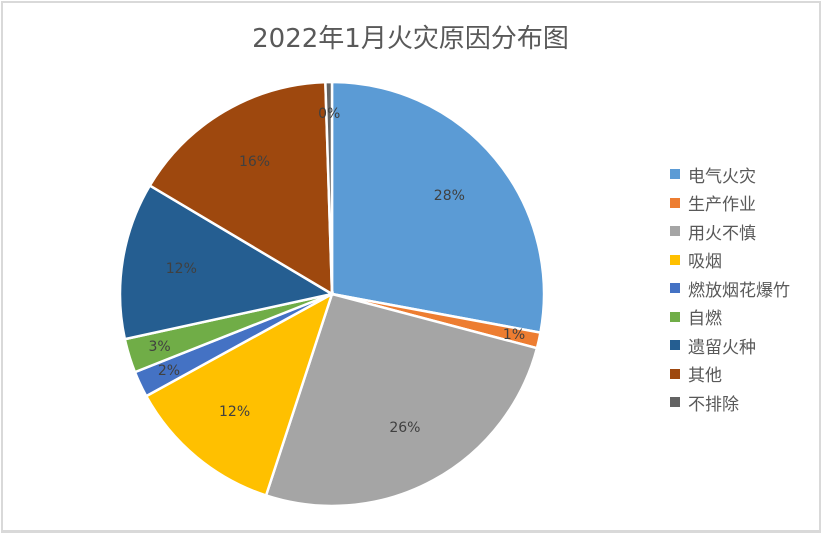 This screenshot has width=821, height=533. Describe the element at coordinates (329, 113) in the screenshot. I see `data-label: 0%` at that location.